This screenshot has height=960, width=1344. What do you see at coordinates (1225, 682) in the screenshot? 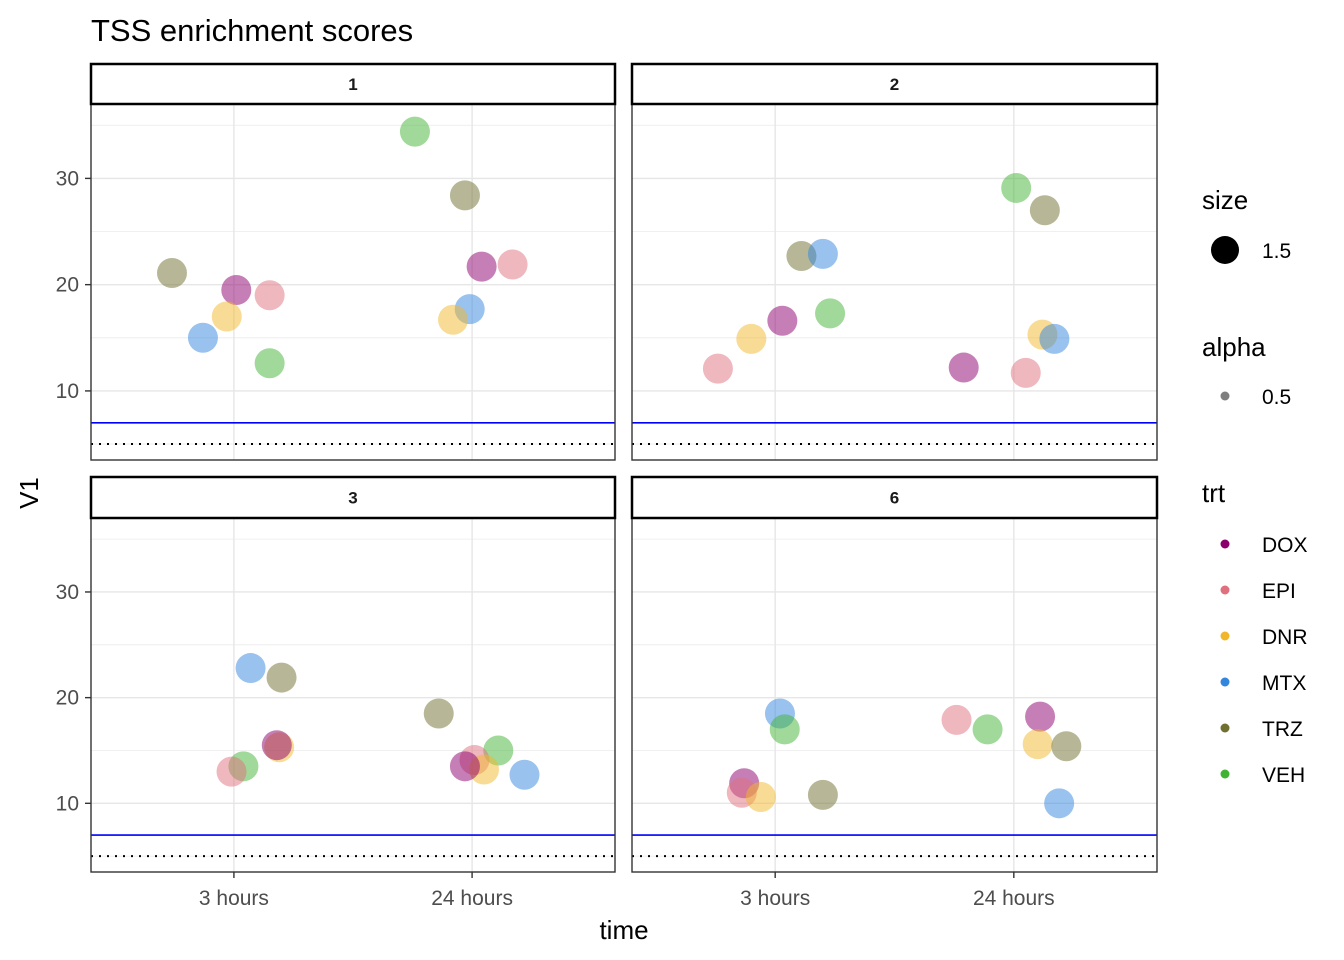
I see `legend-key-mtx` at bounding box center [1225, 682].